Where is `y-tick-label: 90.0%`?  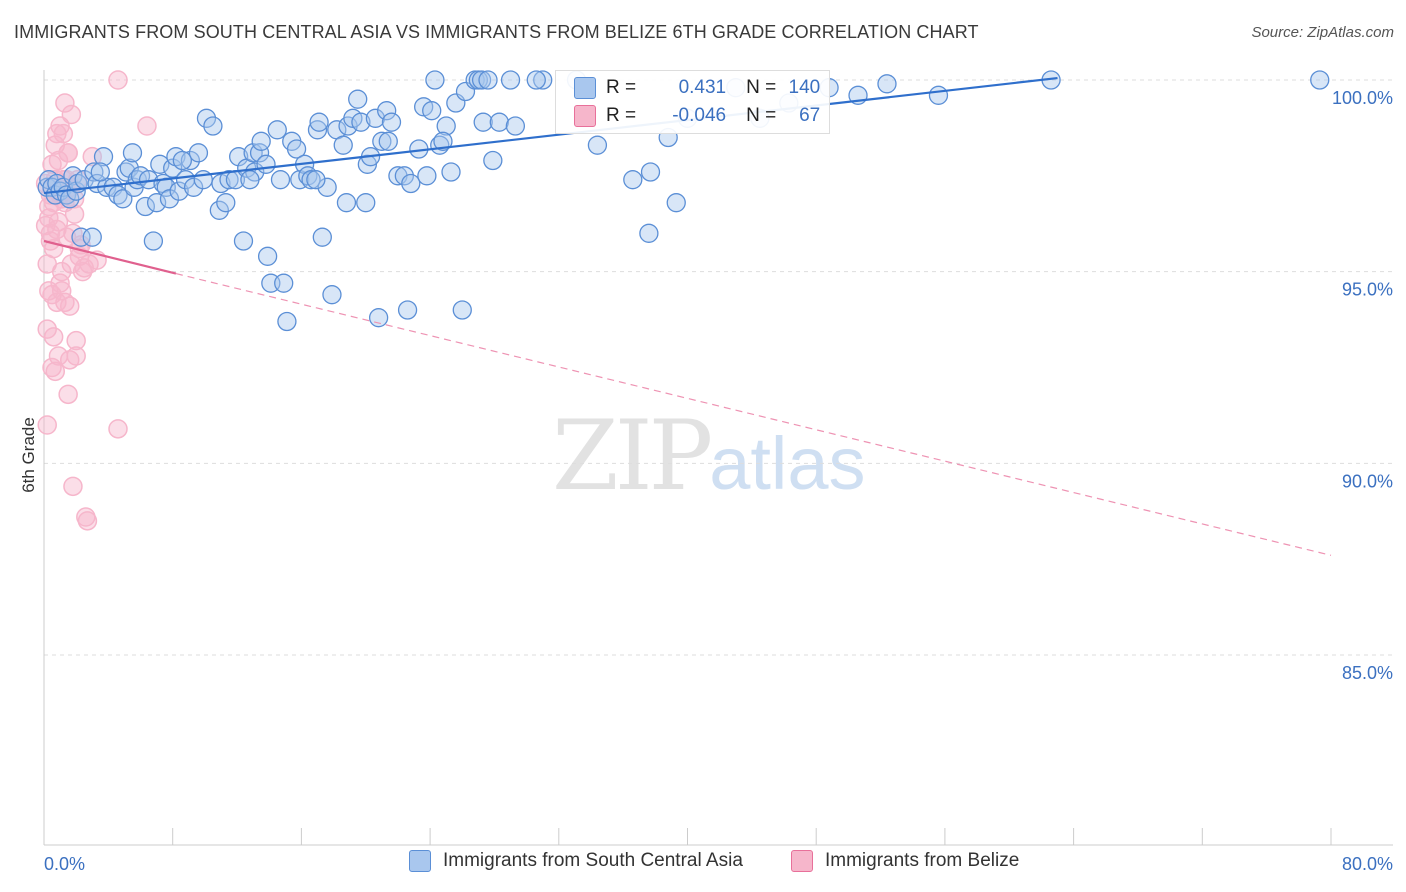
y-tick-label: 90.0% is located at coordinates (1367, 481).